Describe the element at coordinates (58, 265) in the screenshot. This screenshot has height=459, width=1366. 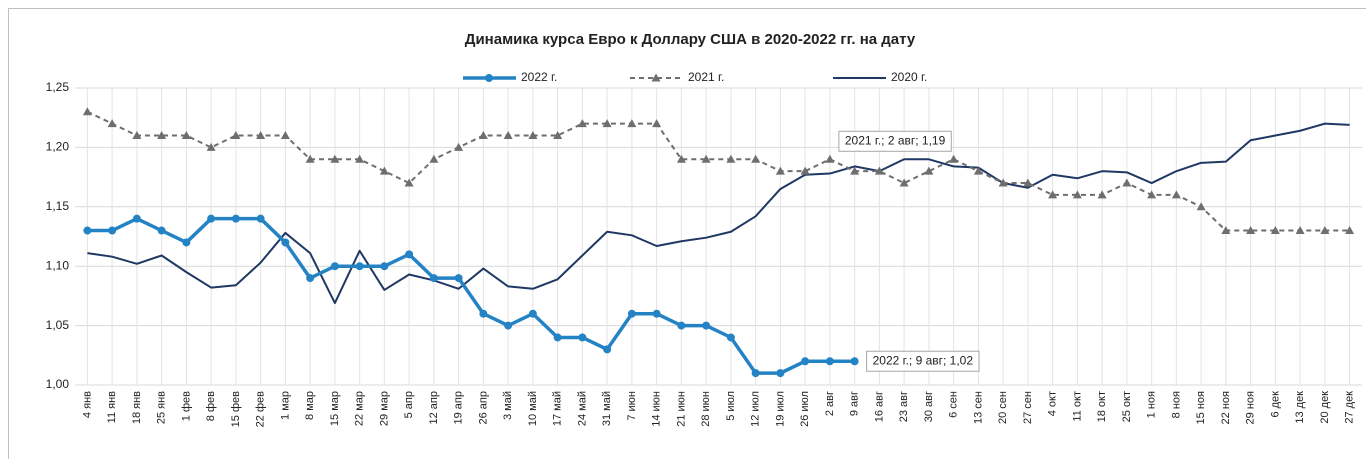
I see `y-tick-label: 1,10` at that location.